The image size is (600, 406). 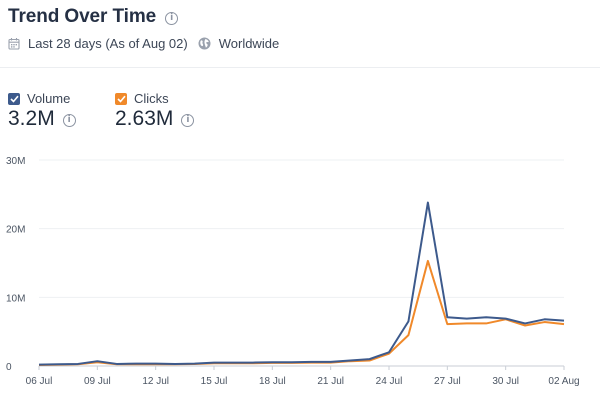 What do you see at coordinates (97, 381) in the screenshot?
I see `x-tick-label: 09 Jul` at bounding box center [97, 381].